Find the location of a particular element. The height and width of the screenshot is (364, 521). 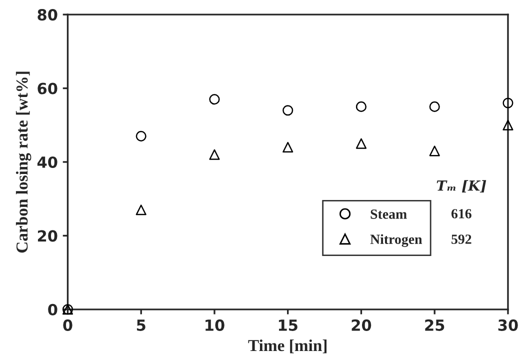

legend-label: Nitrogen is located at coordinates (396, 240).